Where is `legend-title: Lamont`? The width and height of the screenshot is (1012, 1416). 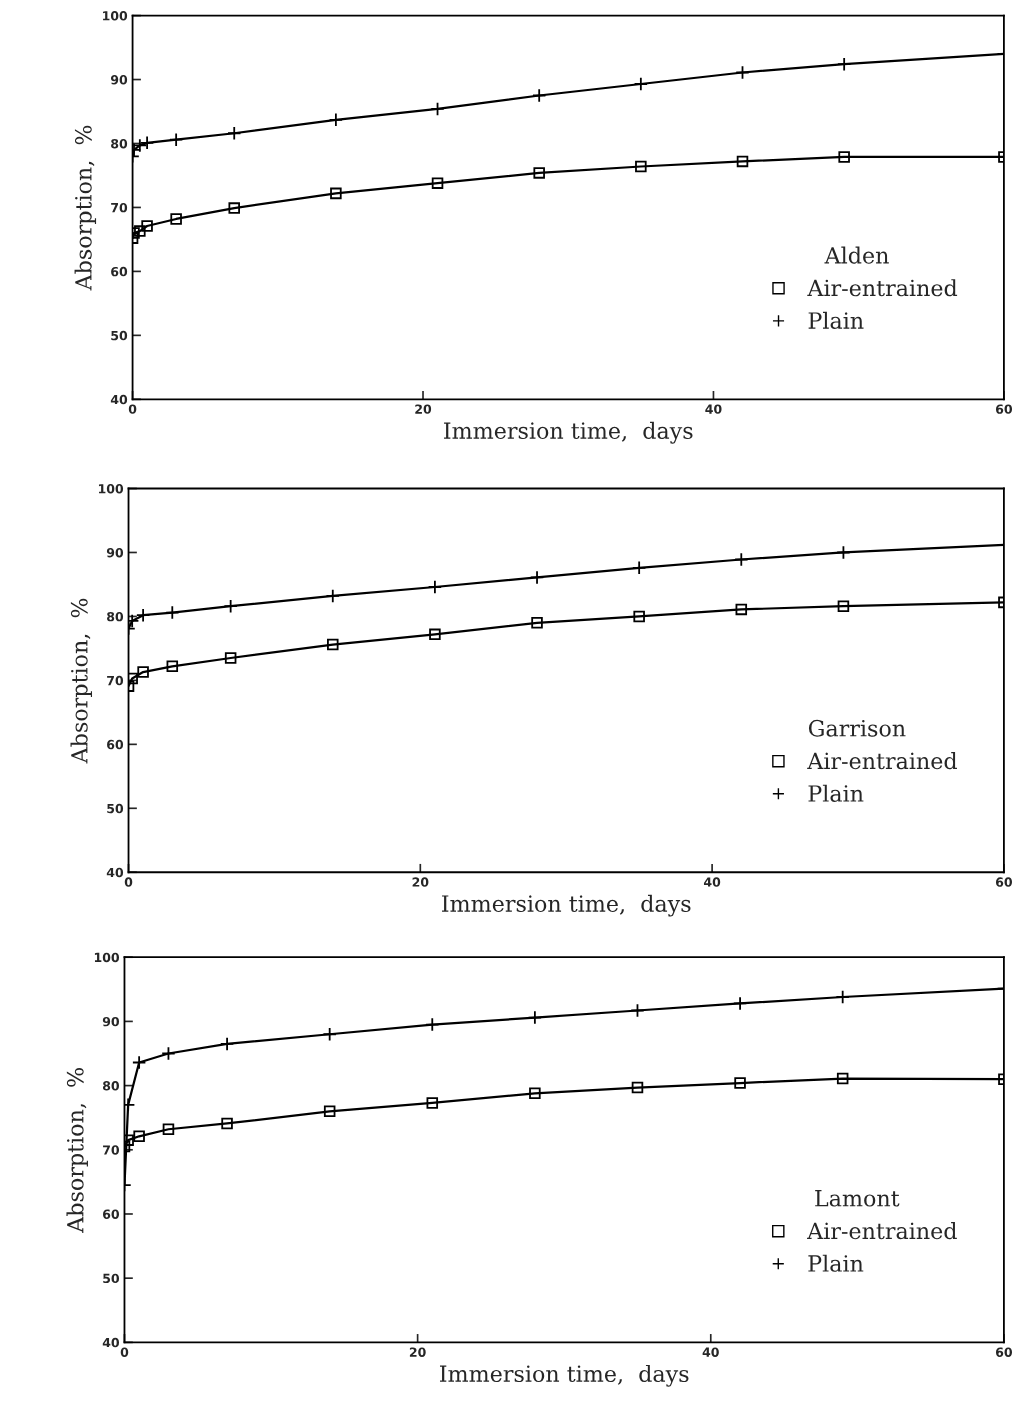
legend-title: Lamont is located at coordinates (857, 1198).